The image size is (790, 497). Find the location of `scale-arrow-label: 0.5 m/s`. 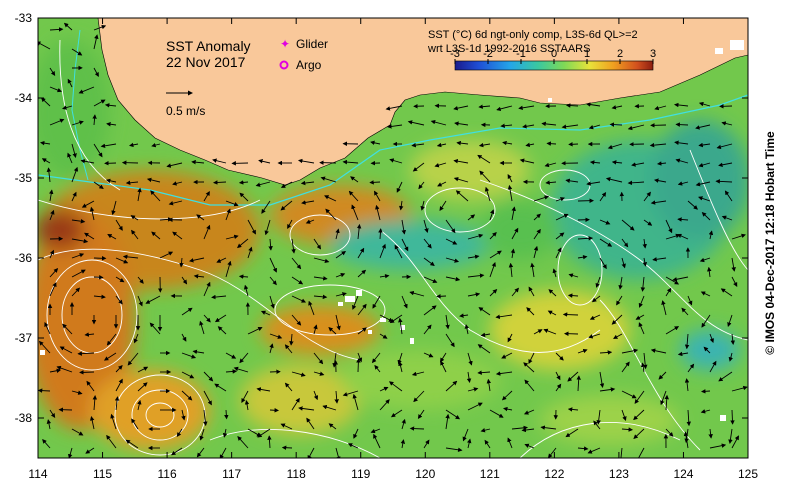

scale-arrow-label: 0.5 m/s is located at coordinates (185, 111).